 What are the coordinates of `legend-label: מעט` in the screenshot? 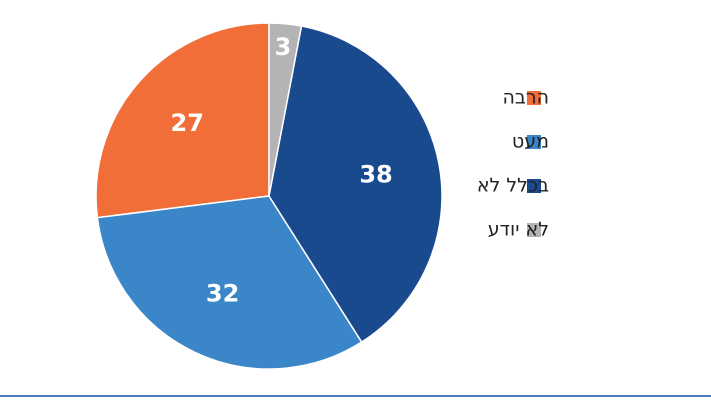 It's located at (530, 142).